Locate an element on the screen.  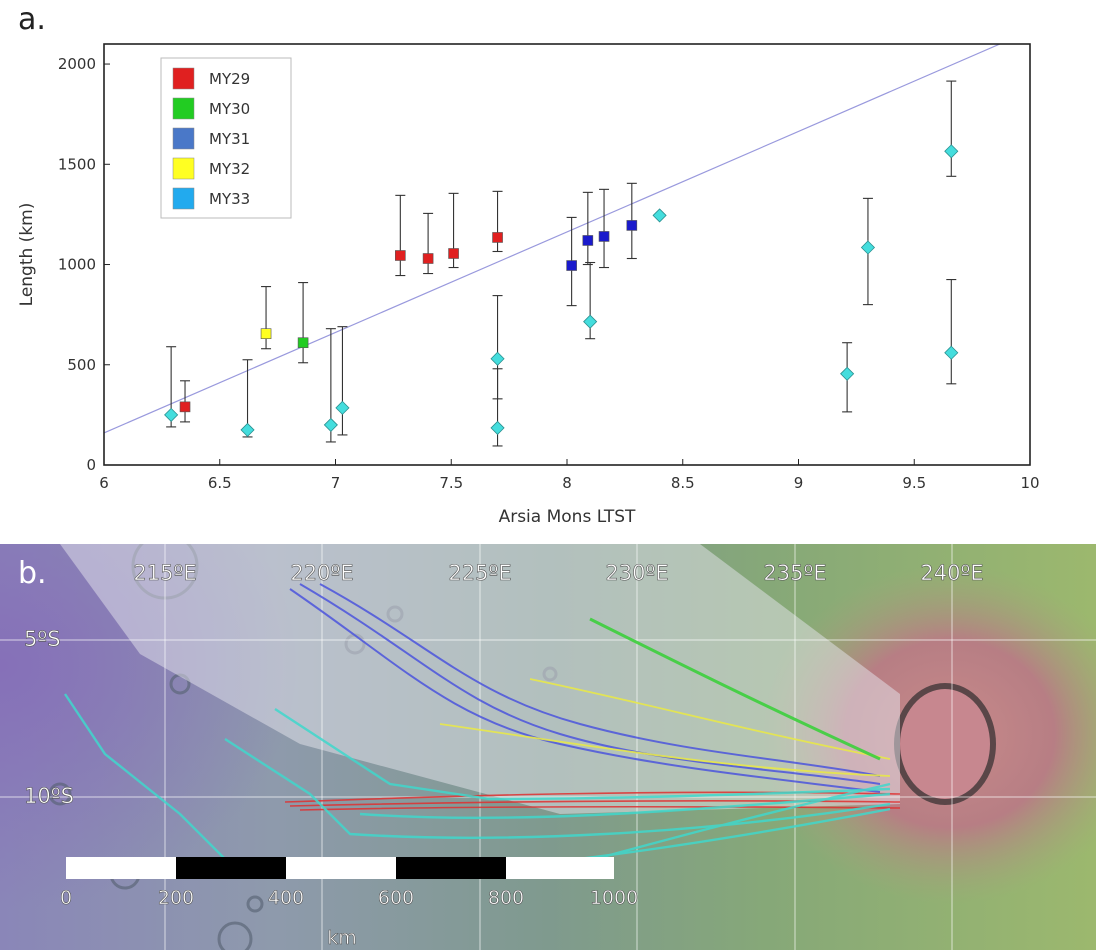
x-tick-label: 9 is located at coordinates (799, 483).